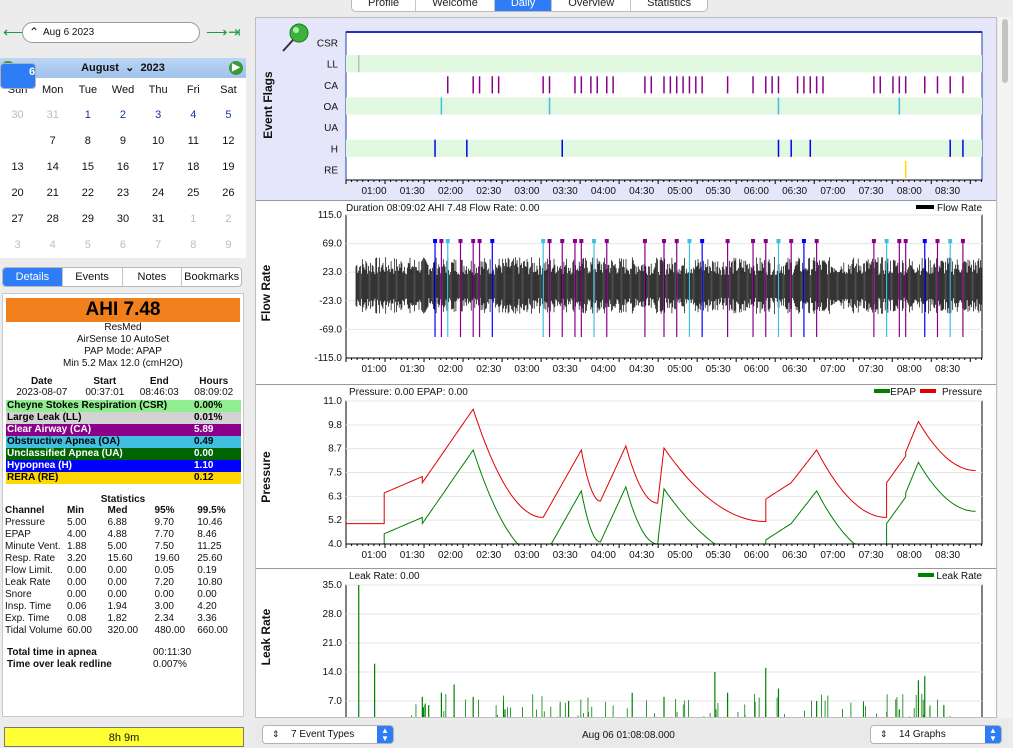 Image resolution: width=1013 pixels, height=748 pixels. Describe the element at coordinates (234, 32) in the screenshot. I see `last-day-icon: ⇥` at that location.